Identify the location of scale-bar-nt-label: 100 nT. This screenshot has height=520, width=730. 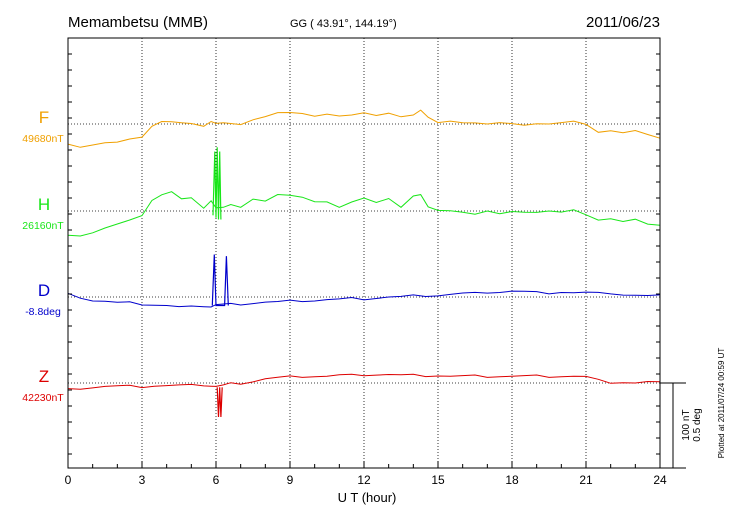
(686, 424).